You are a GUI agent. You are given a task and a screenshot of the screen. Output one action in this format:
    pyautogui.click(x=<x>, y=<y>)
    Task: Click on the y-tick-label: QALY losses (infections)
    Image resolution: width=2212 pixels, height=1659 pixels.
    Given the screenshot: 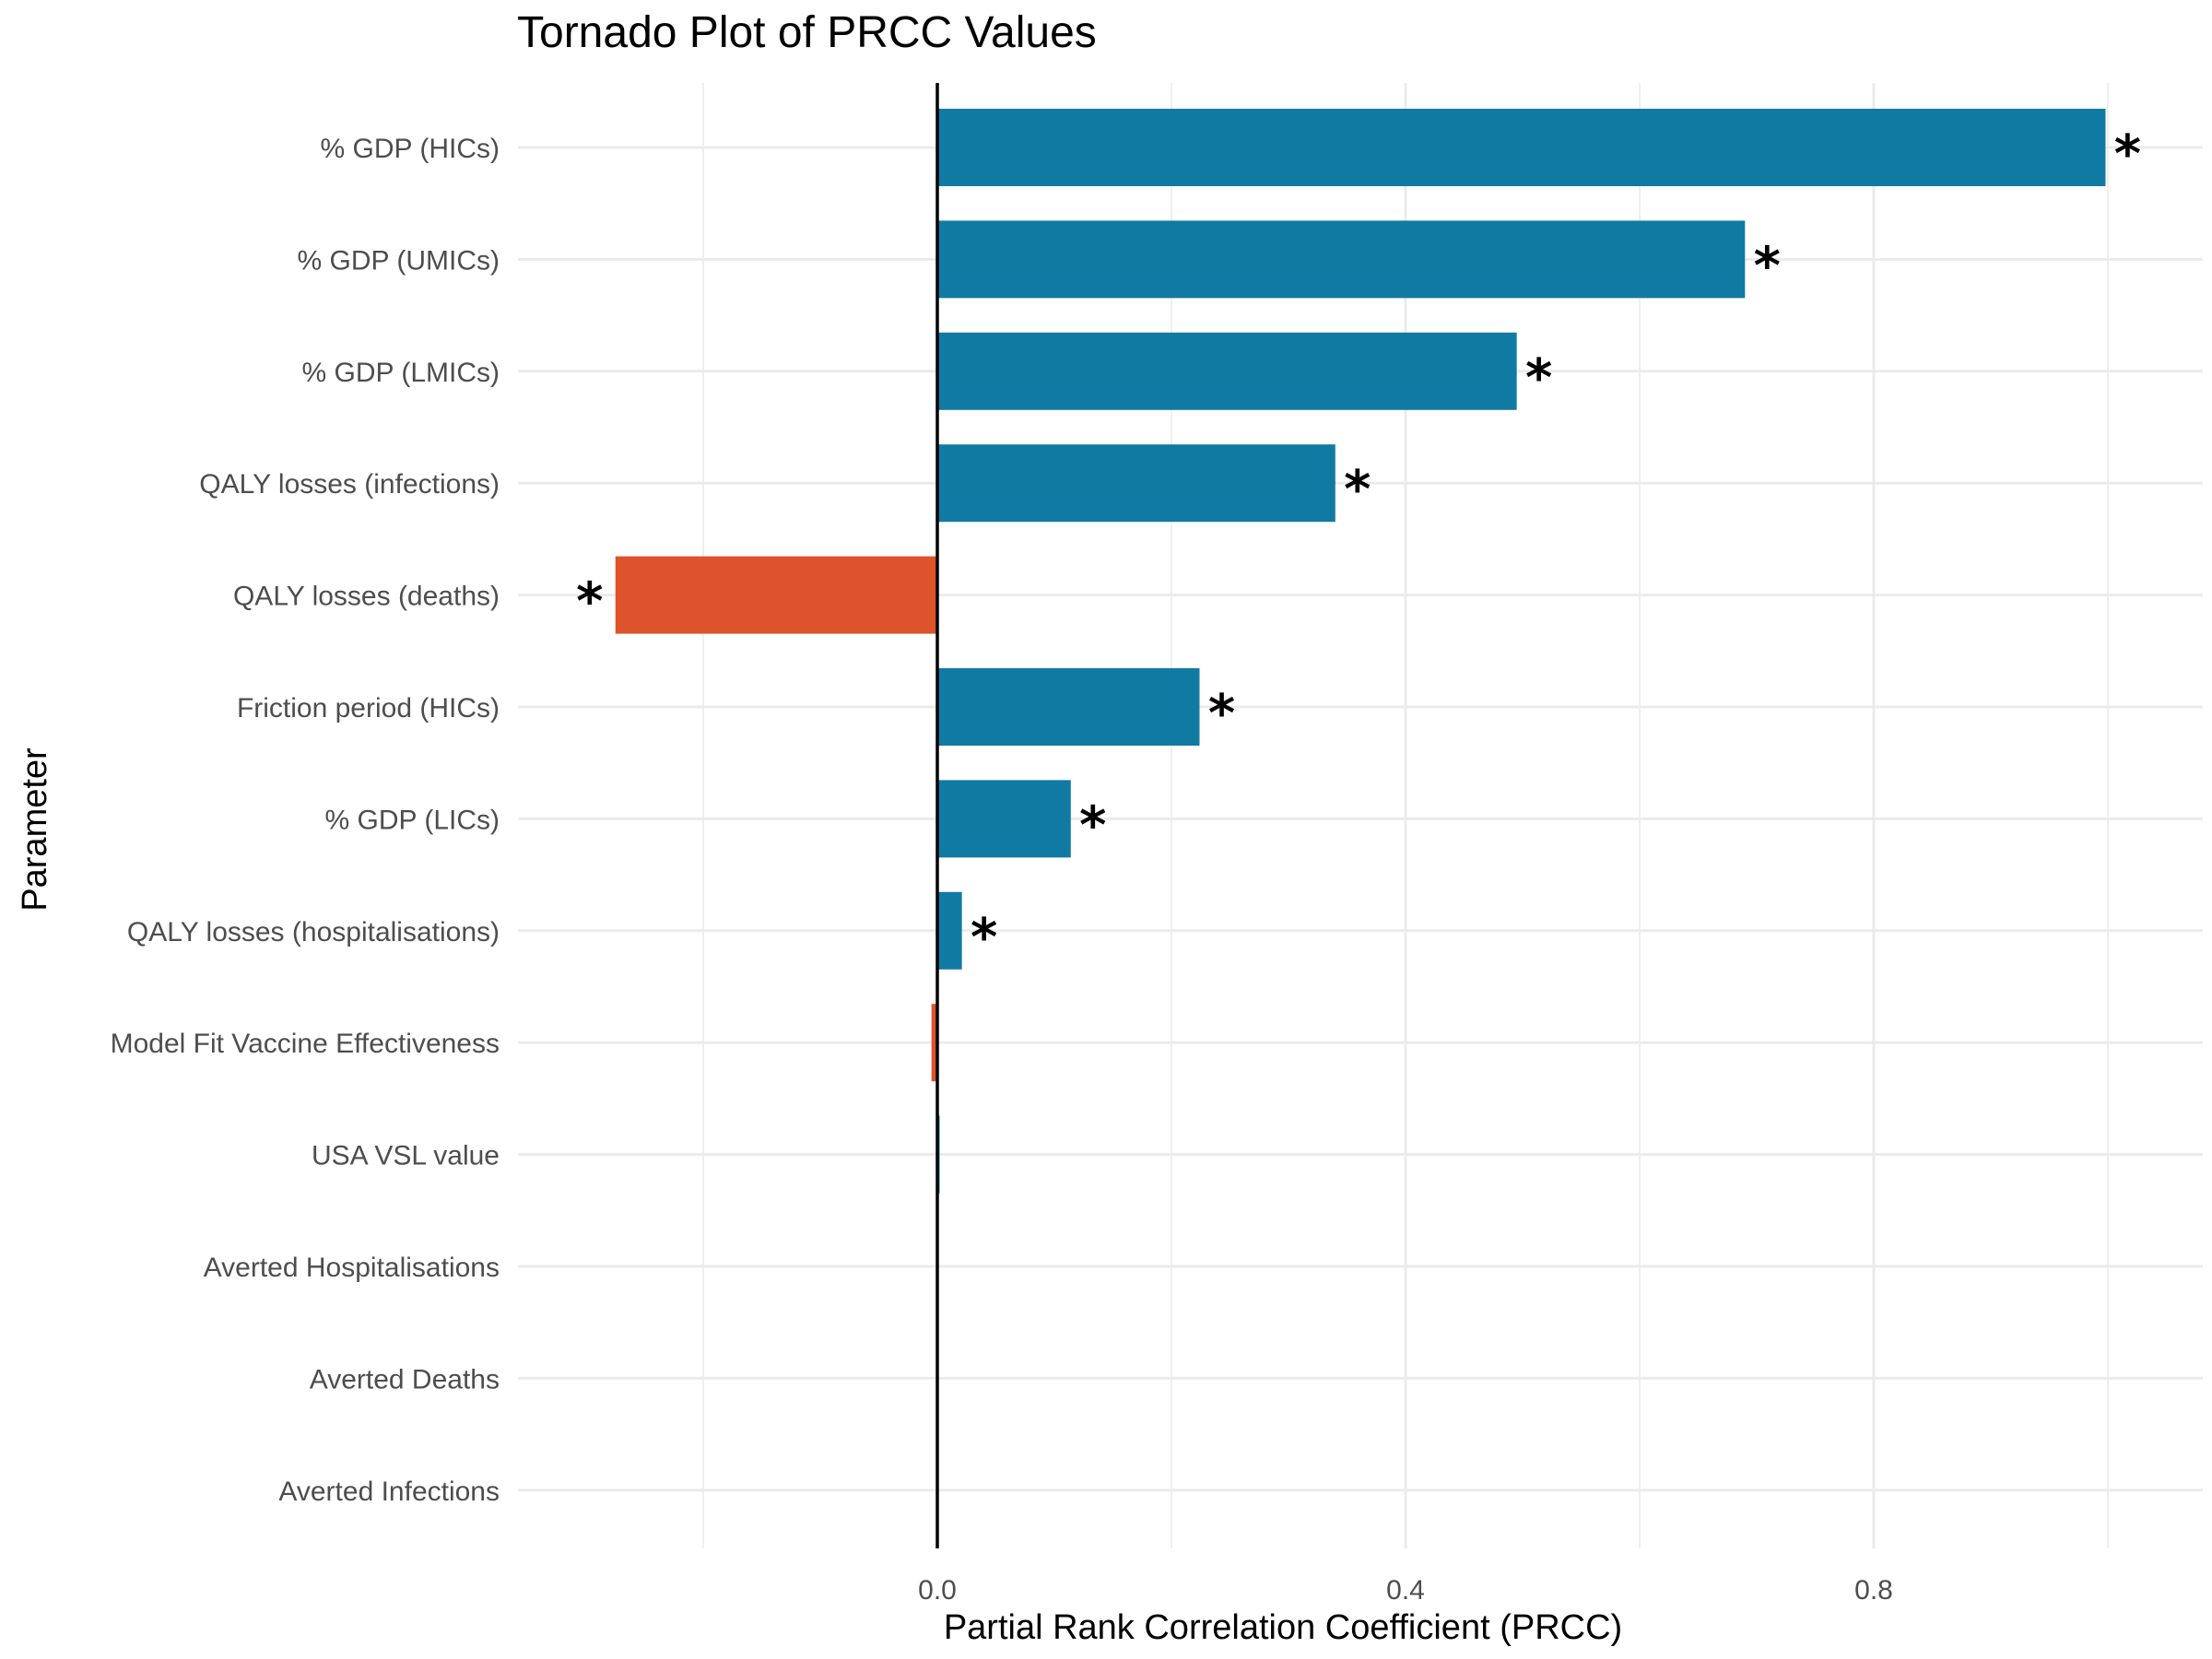 What is the action you would take?
    pyautogui.click(x=349, y=484)
    